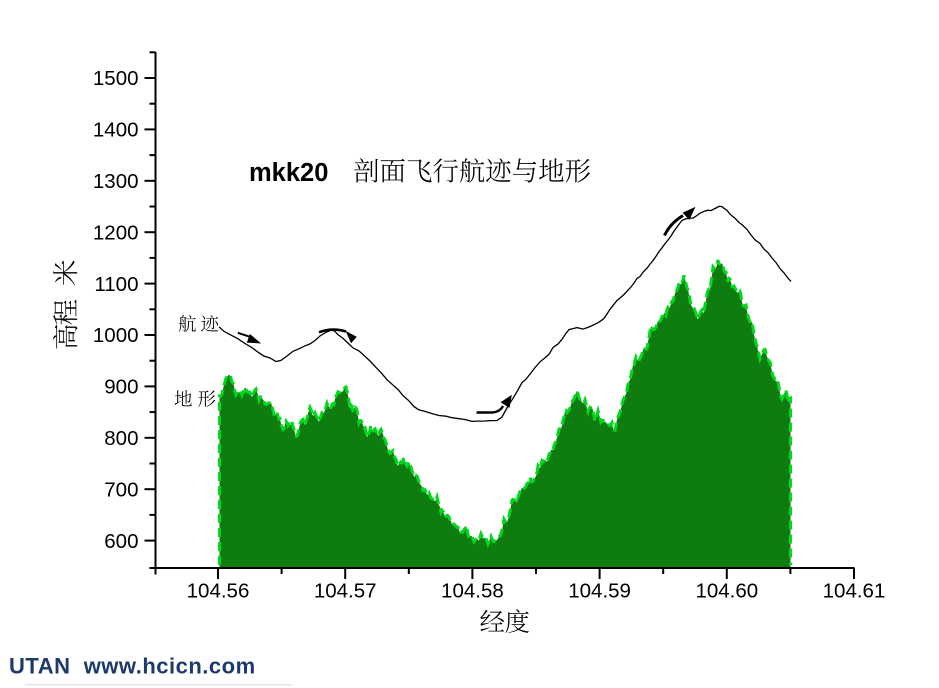 The height and width of the screenshot is (688, 939). I want to click on svg-text: 1200, so click(116, 232).